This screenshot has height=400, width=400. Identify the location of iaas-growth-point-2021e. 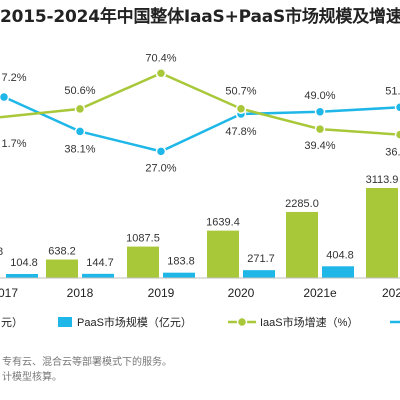
(320, 129).